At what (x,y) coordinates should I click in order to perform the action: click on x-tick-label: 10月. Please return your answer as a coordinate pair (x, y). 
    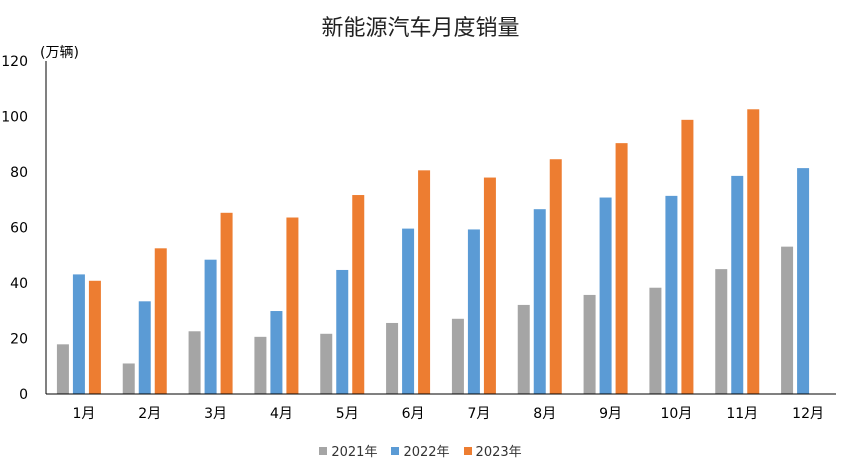
    Looking at the image, I should click on (677, 414).